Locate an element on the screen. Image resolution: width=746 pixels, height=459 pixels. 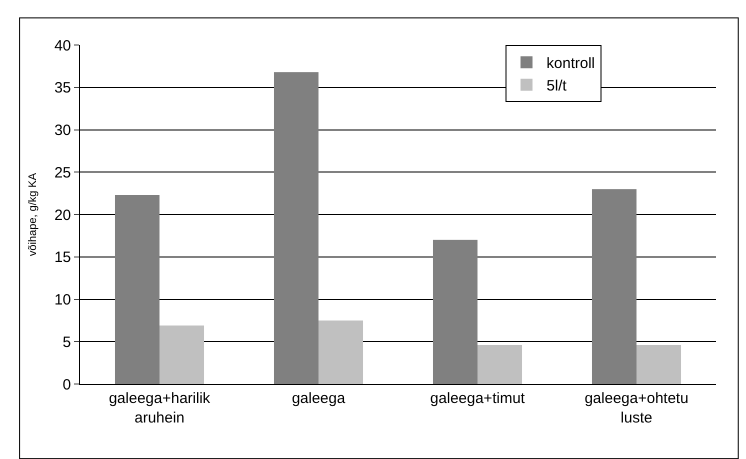
legend-label: 5l/t is located at coordinates (557, 86).